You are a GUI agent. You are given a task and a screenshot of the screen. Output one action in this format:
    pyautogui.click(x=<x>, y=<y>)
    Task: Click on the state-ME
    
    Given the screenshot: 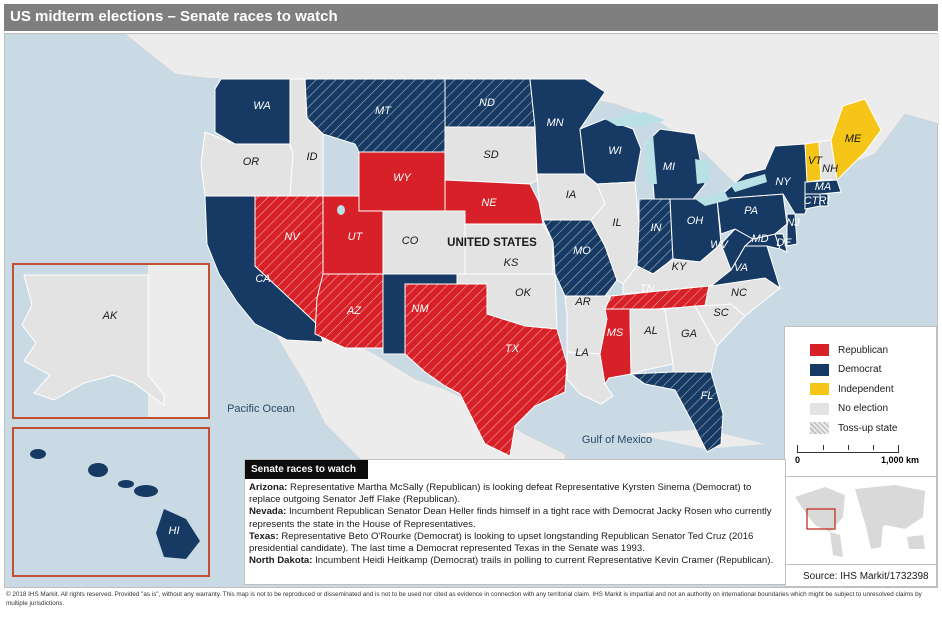 What is the action you would take?
    pyautogui.click(x=856, y=140)
    